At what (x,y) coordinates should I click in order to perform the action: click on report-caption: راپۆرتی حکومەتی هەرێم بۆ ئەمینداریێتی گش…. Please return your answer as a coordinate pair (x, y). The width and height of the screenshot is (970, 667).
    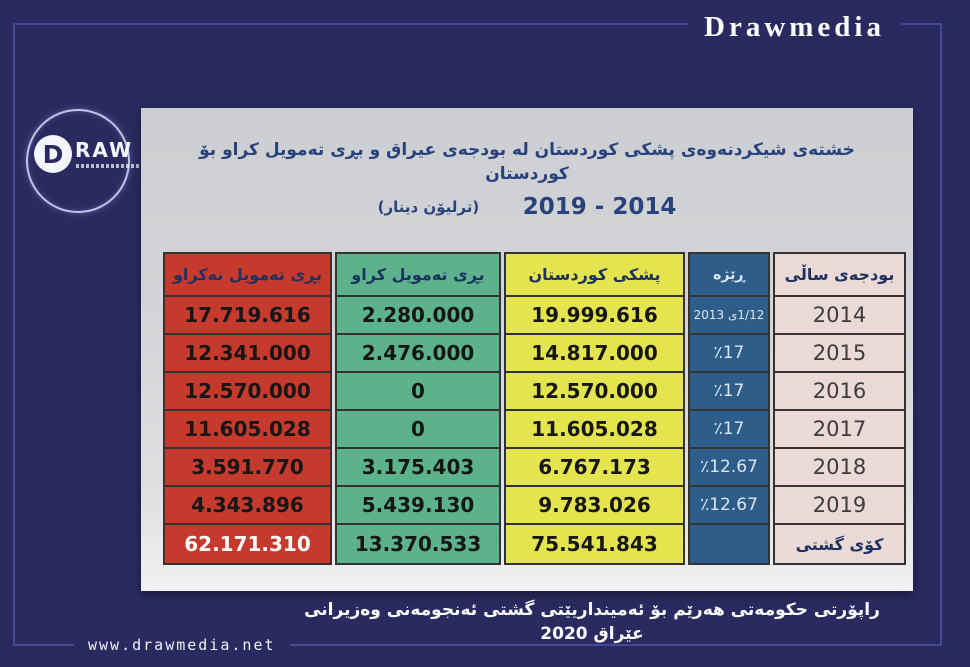
    Looking at the image, I should click on (592, 622).